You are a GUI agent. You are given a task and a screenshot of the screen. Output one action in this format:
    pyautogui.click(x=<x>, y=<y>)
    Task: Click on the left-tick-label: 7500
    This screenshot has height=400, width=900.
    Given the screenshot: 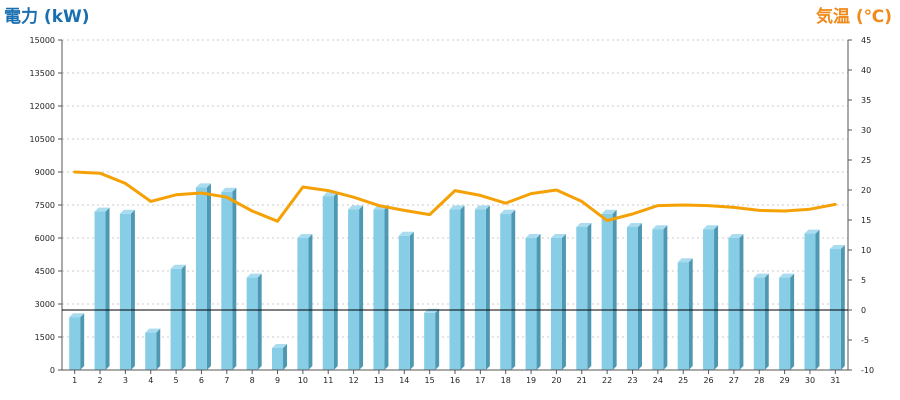 What is the action you would take?
    pyautogui.click(x=45, y=205)
    